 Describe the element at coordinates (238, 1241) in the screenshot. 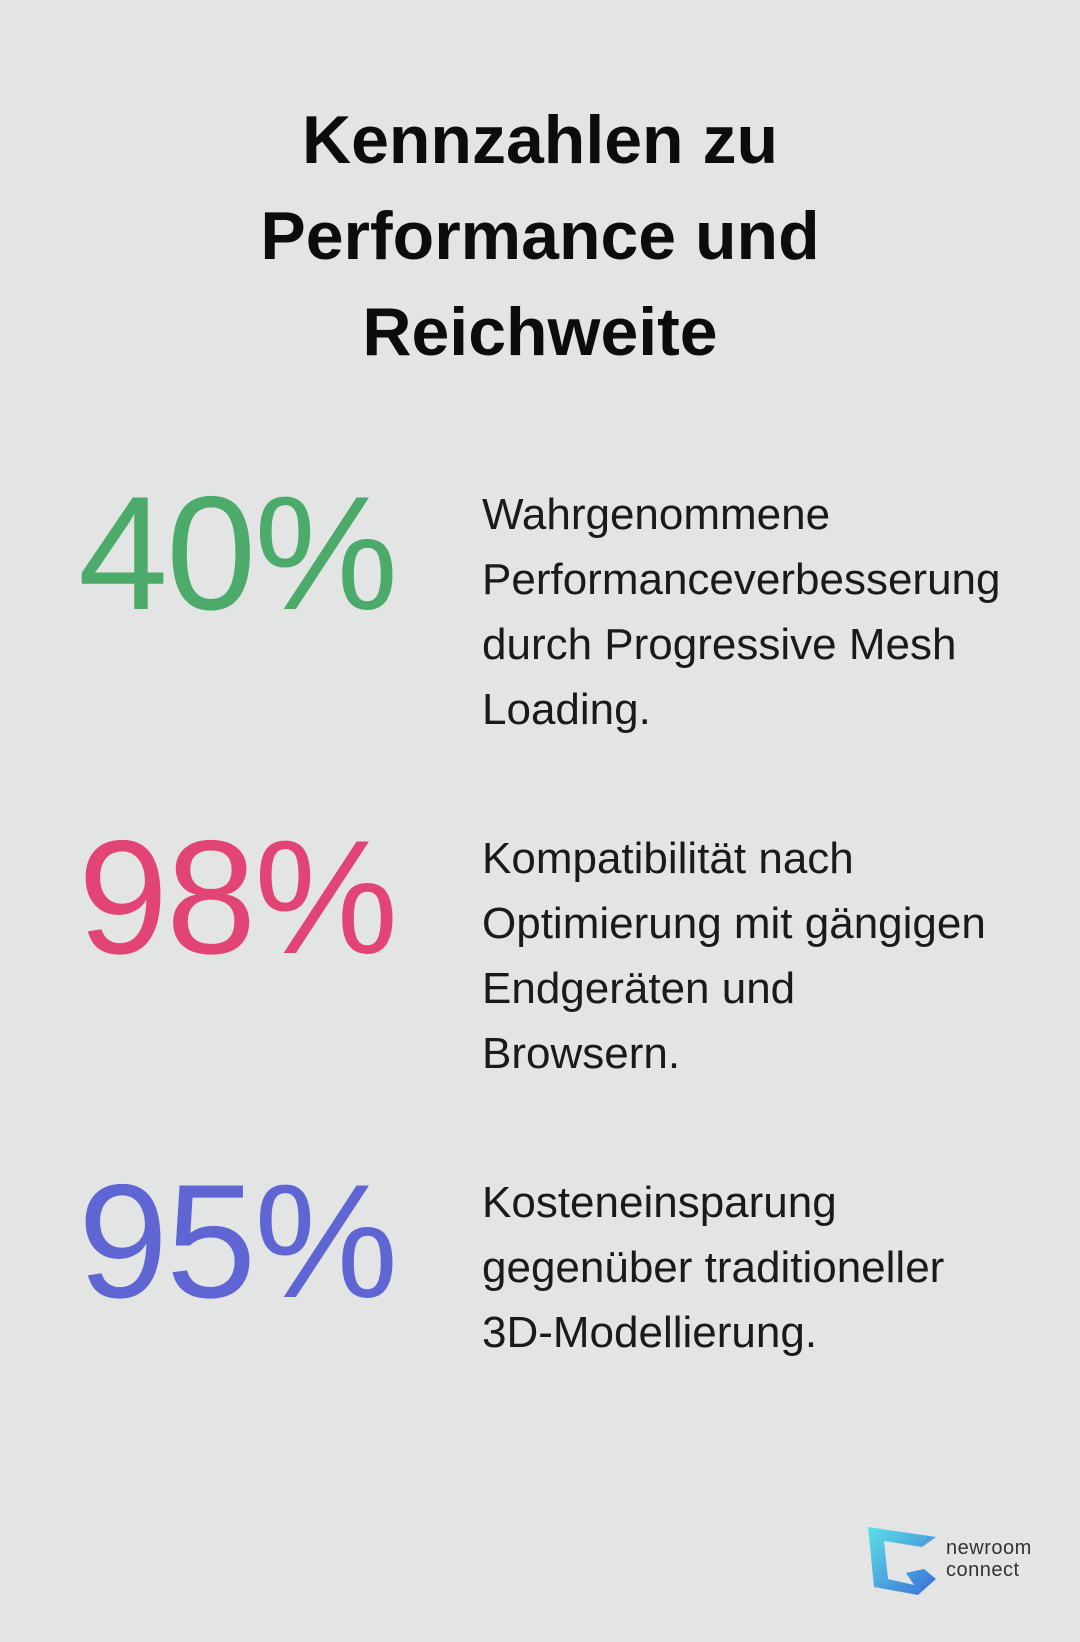

I see `stat-value: 95%` at that location.